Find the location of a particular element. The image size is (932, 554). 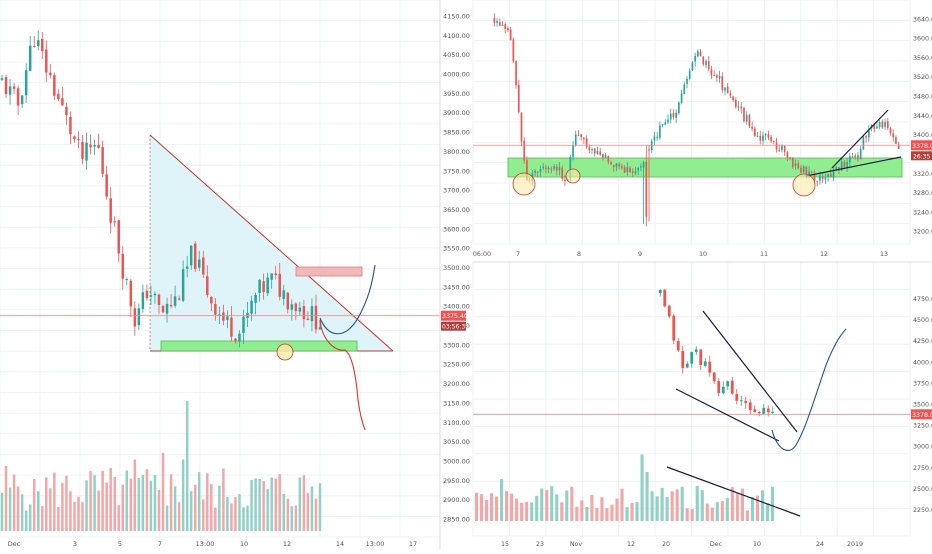

left-y-tick-label: 3300.00 is located at coordinates (456, 345).